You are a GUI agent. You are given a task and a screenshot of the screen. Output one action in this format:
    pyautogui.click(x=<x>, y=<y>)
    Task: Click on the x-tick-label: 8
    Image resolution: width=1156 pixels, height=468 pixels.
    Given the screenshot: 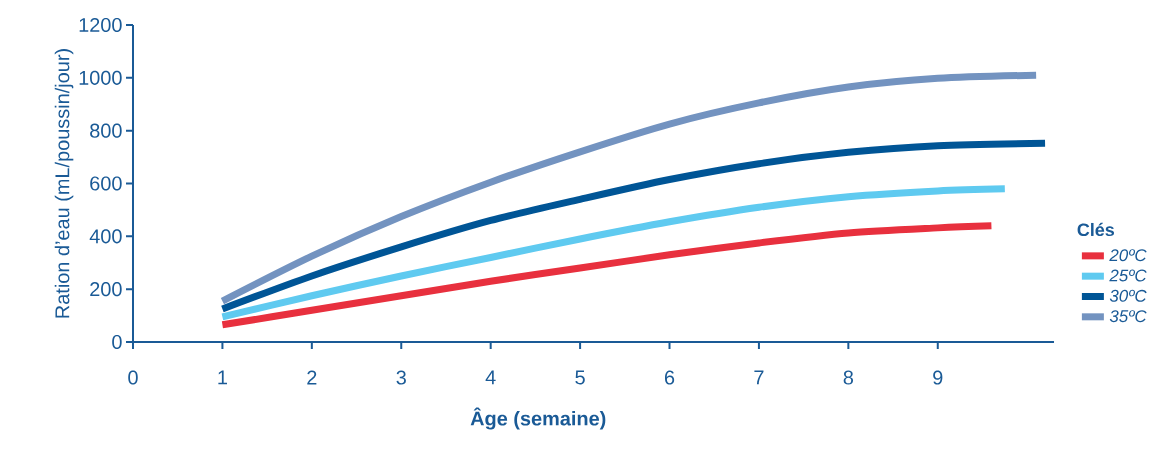 What is the action you would take?
    pyautogui.click(x=848, y=377)
    